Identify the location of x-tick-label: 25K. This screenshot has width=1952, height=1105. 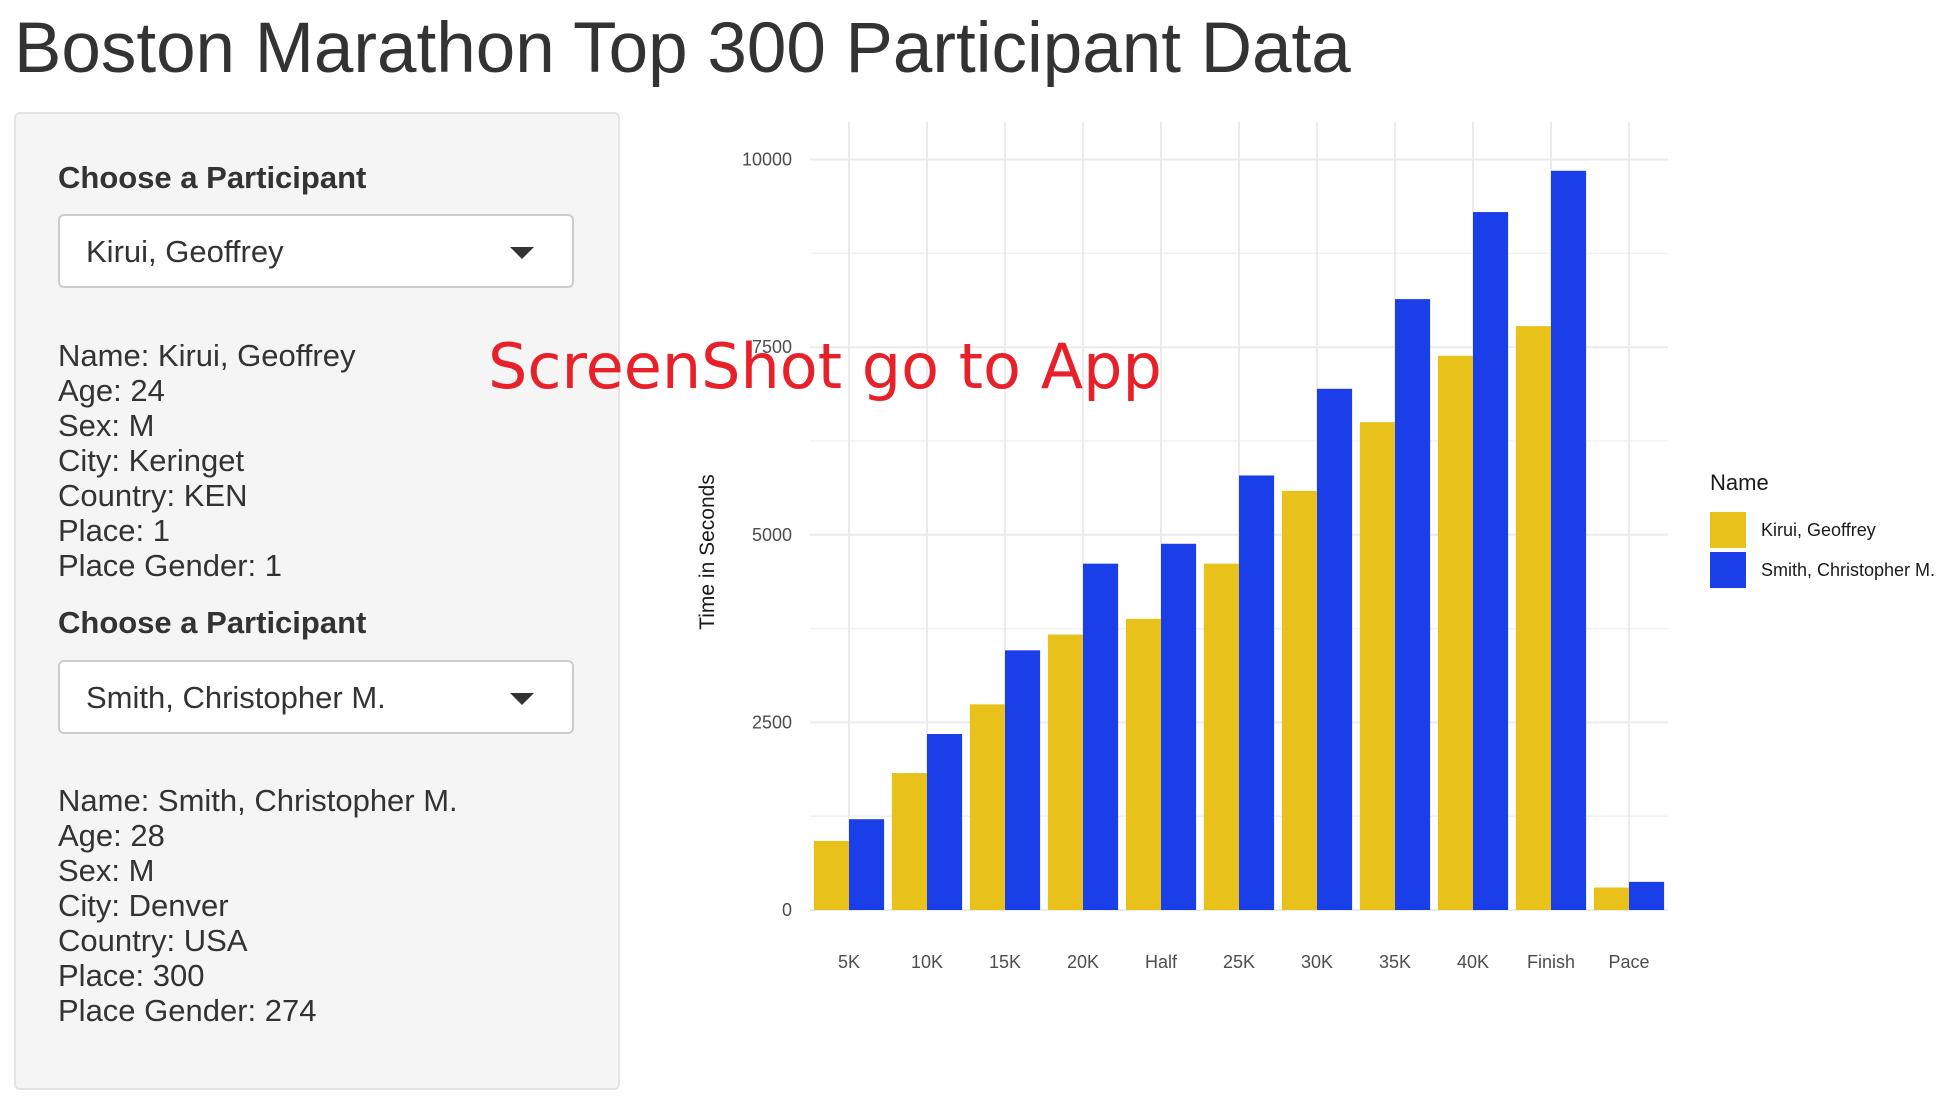
(1239, 962).